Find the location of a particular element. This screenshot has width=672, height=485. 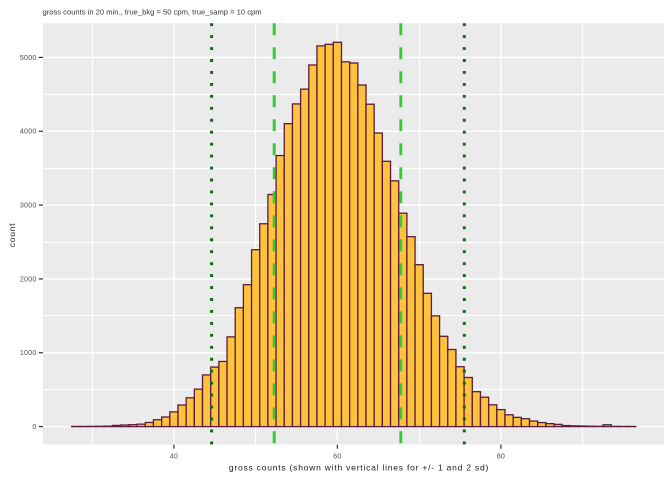

svg-text: 1000 is located at coordinates (28, 353).